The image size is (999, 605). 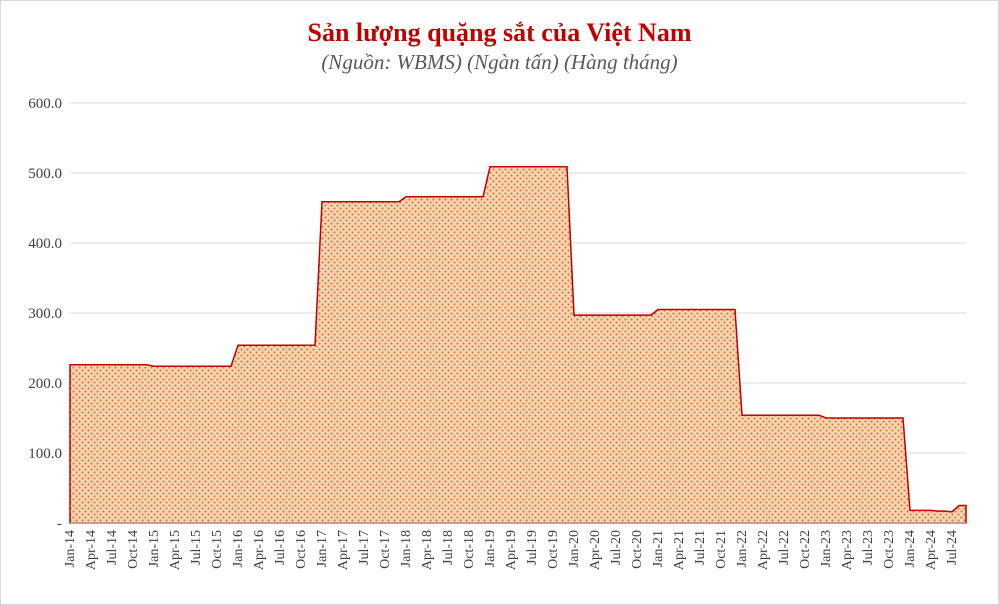 I want to click on x-tick-label: Apr-21, so click(x=679, y=550).